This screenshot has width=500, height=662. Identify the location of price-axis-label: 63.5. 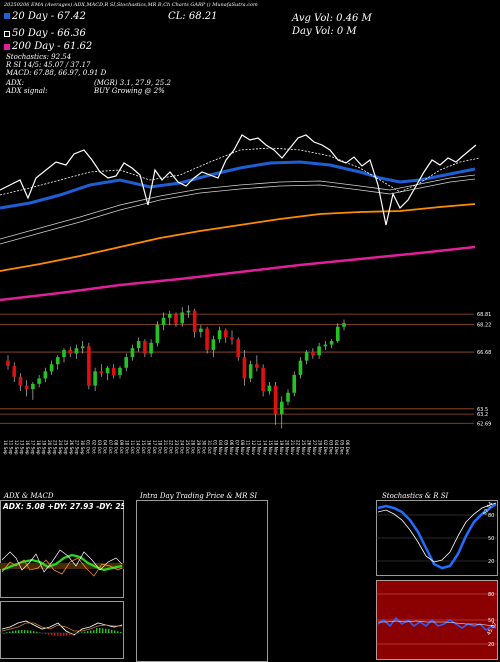
(482, 410).